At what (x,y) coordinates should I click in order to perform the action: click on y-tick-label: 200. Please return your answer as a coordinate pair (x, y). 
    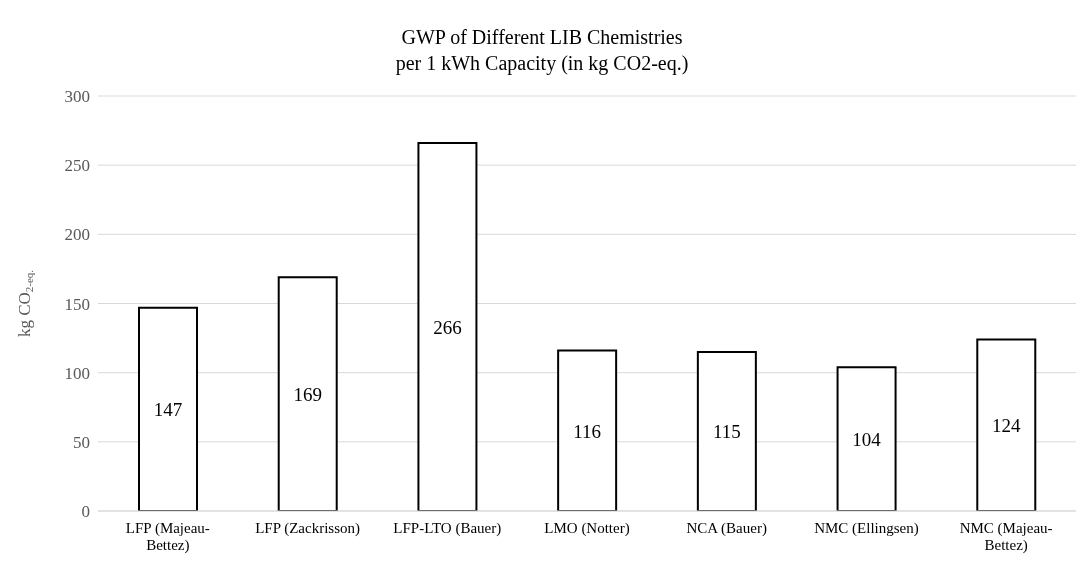
    Looking at the image, I should click on (77, 235).